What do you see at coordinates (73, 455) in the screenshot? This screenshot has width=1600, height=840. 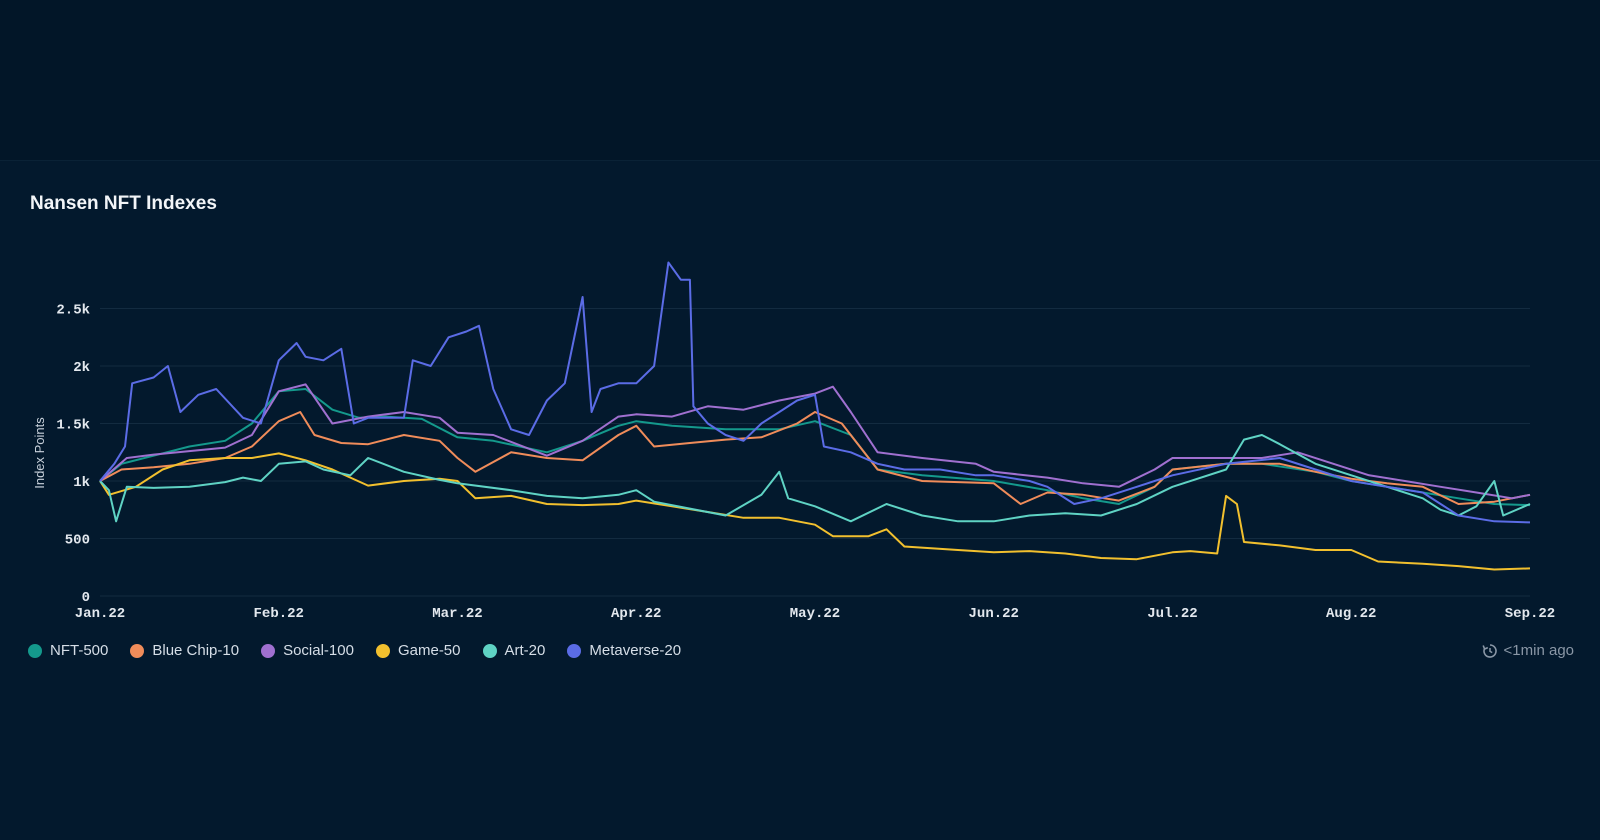 I see `y-axis-ticks: 0 500 1k 1.5k 2k 2.5k` at bounding box center [73, 455].